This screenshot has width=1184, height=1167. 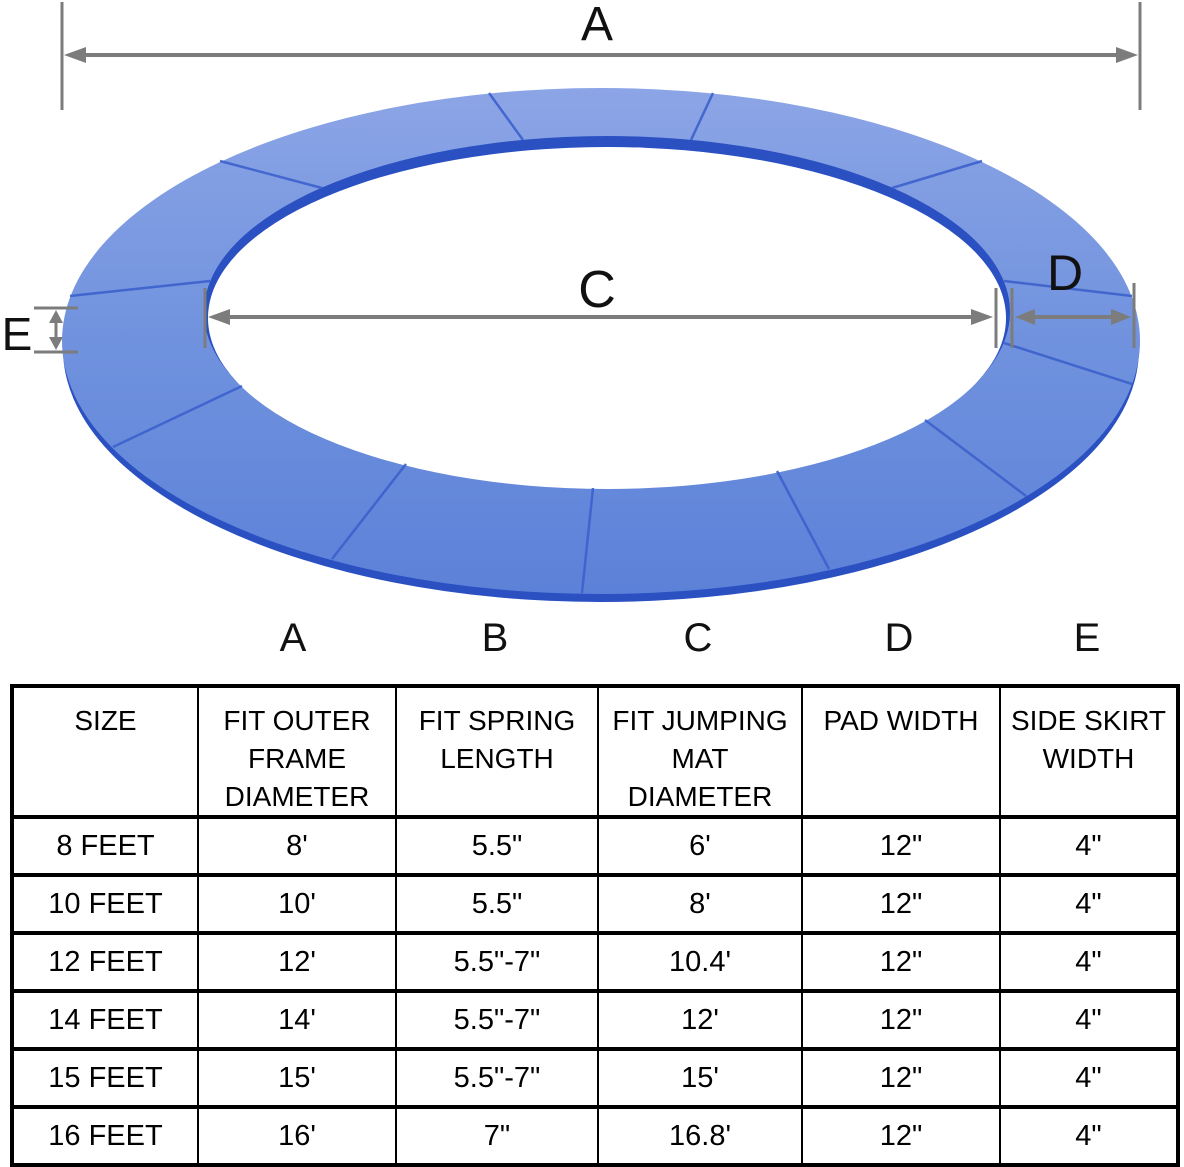 I want to click on dim-c-arrowheads, so click(x=600, y=317).